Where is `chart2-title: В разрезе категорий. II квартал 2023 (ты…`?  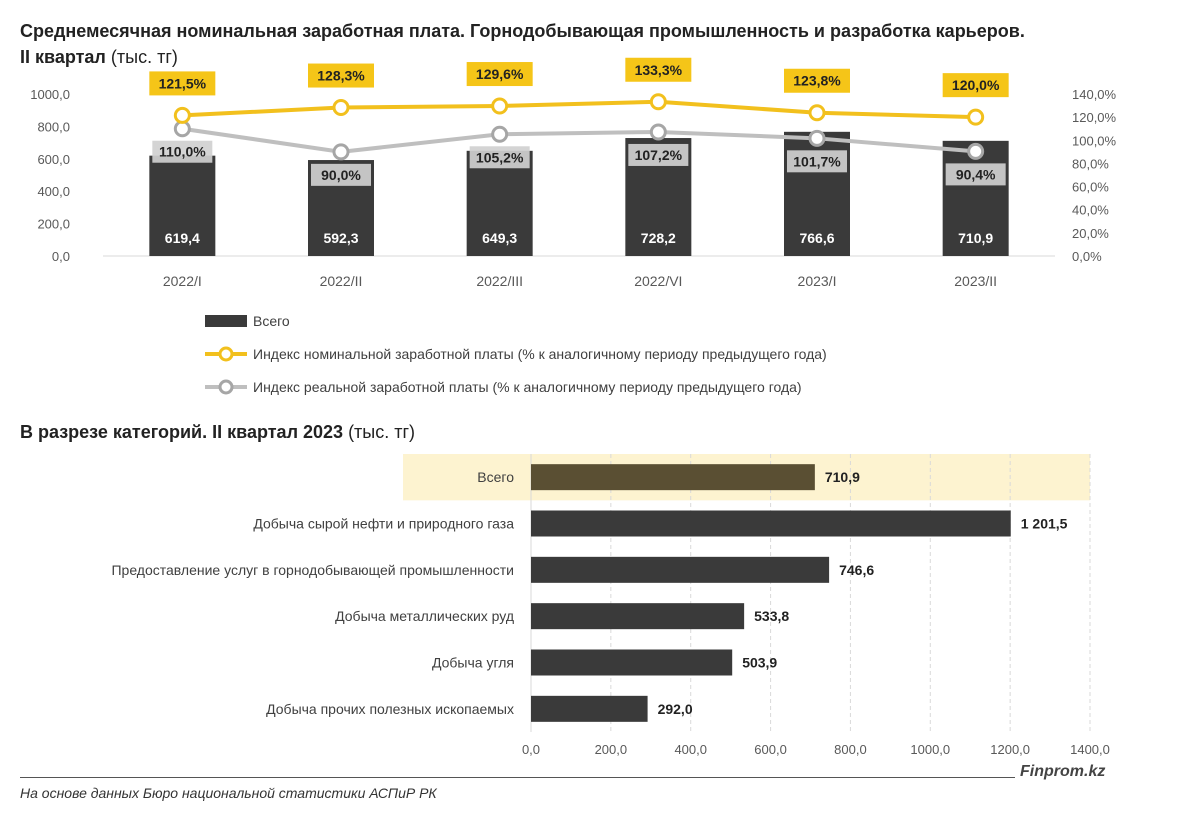 chart2-title: В разрезе категорий. II квартал 2023 (ты… is located at coordinates (217, 432).